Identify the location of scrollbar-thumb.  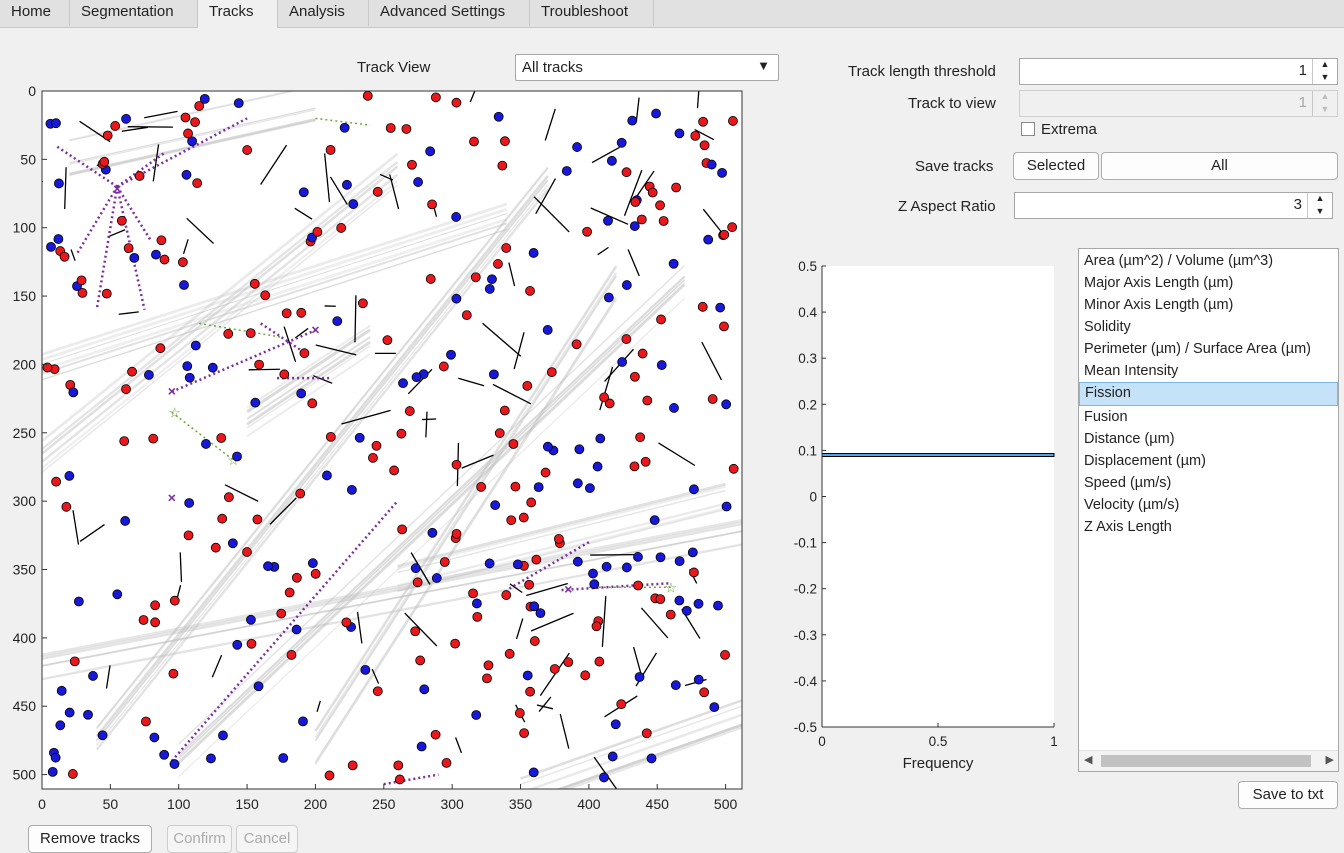
(1206, 761).